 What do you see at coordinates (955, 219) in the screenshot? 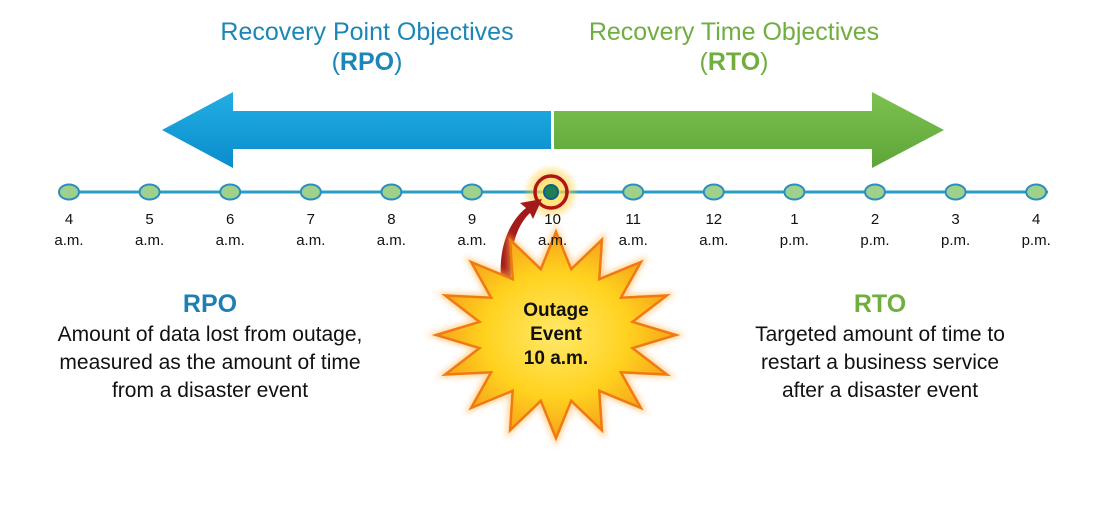
I see `tick-hour: 3` at bounding box center [955, 219].